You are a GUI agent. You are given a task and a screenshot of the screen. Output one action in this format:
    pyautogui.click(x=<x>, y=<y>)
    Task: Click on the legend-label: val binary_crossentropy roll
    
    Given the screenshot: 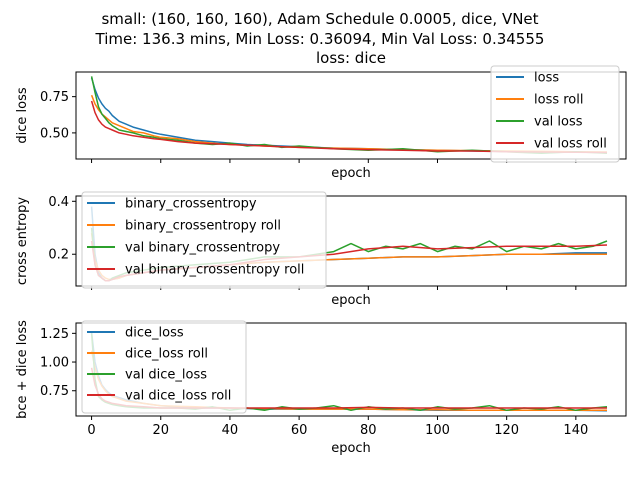 What is the action you would take?
    pyautogui.click(x=214, y=270)
    